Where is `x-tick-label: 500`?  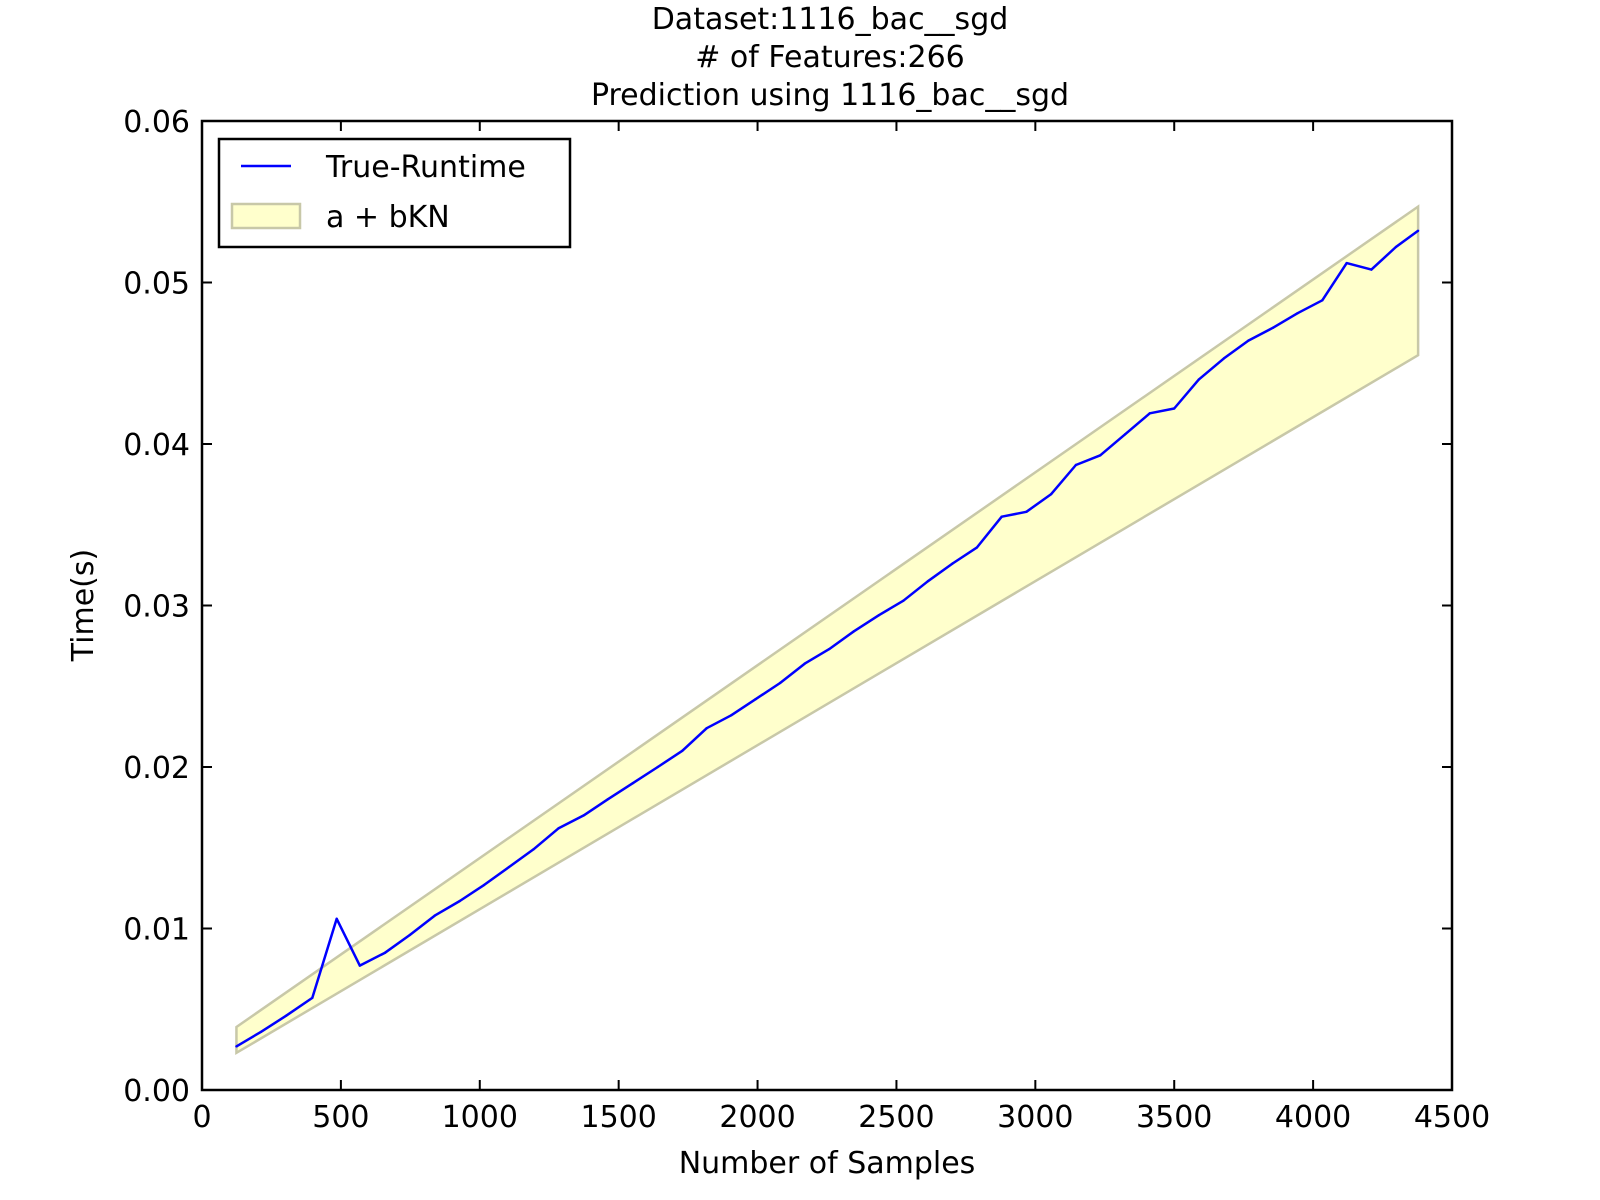 x-tick-label: 500 is located at coordinates (340, 1117).